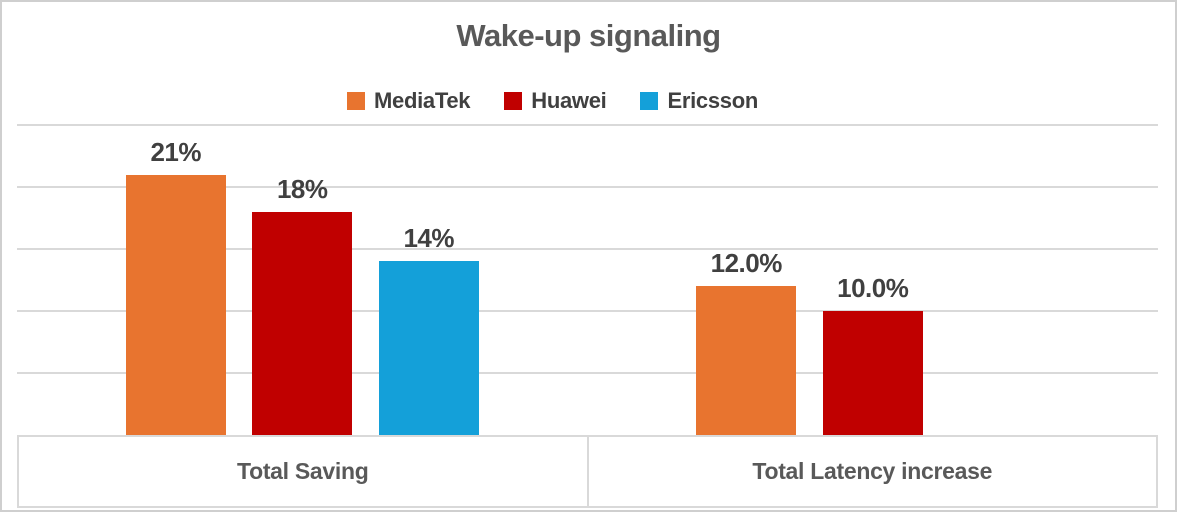 The height and width of the screenshot is (512, 1177). Describe the element at coordinates (712, 100) in the screenshot. I see `legend-label: Ericsson` at that location.